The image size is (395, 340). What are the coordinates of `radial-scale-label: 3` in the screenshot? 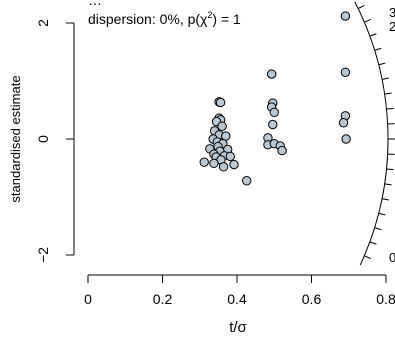 It's located at (392, 12).